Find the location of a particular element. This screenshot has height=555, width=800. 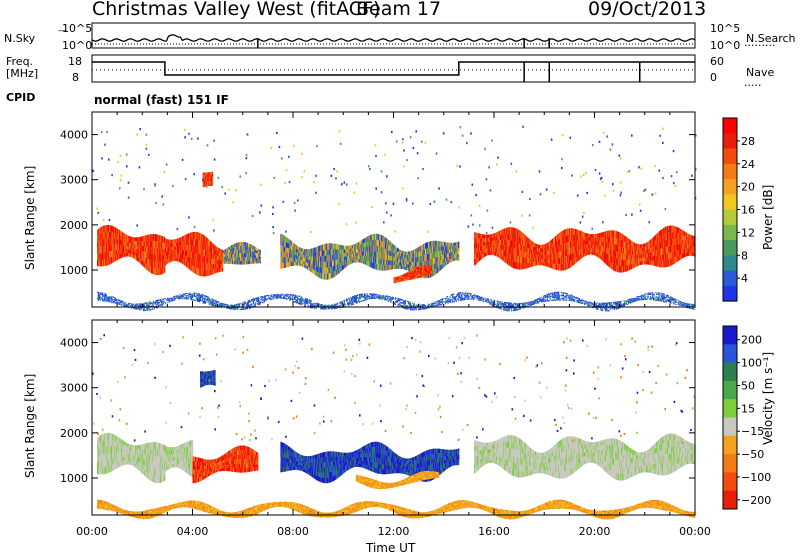

freq-trace is located at coordinates (393, 68).